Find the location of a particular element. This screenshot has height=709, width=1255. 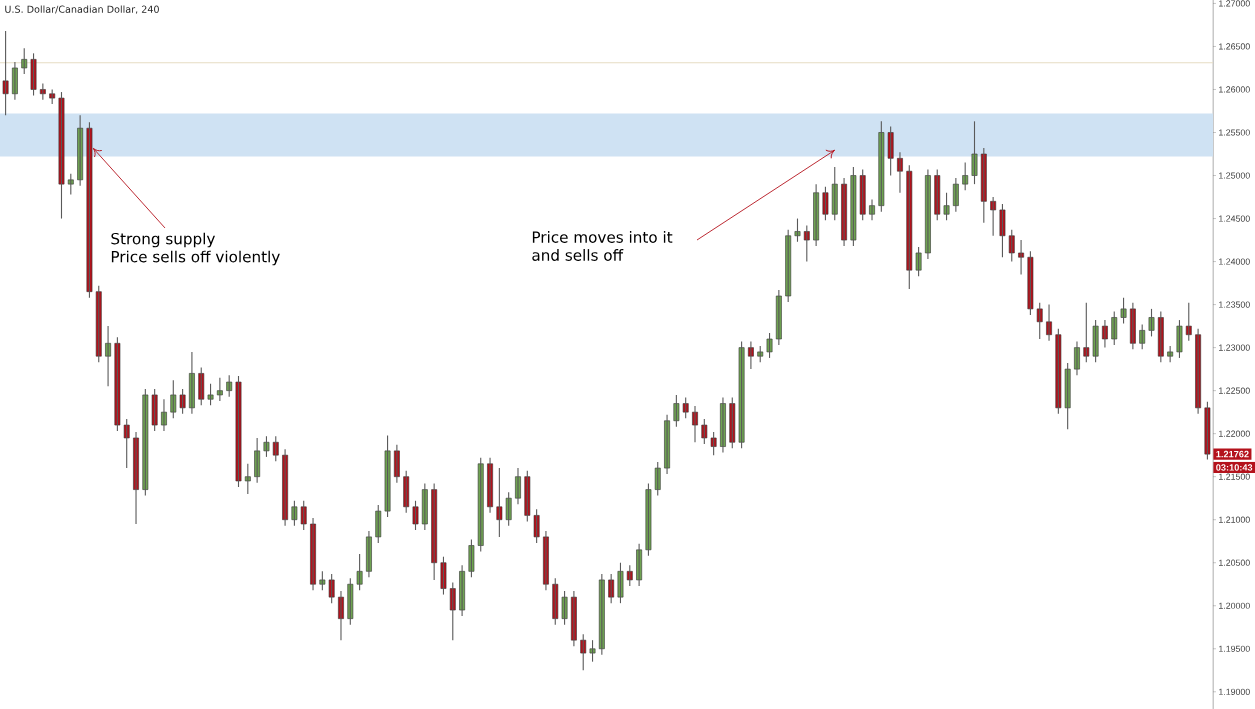

annotation: Price sells off violently is located at coordinates (195, 258).